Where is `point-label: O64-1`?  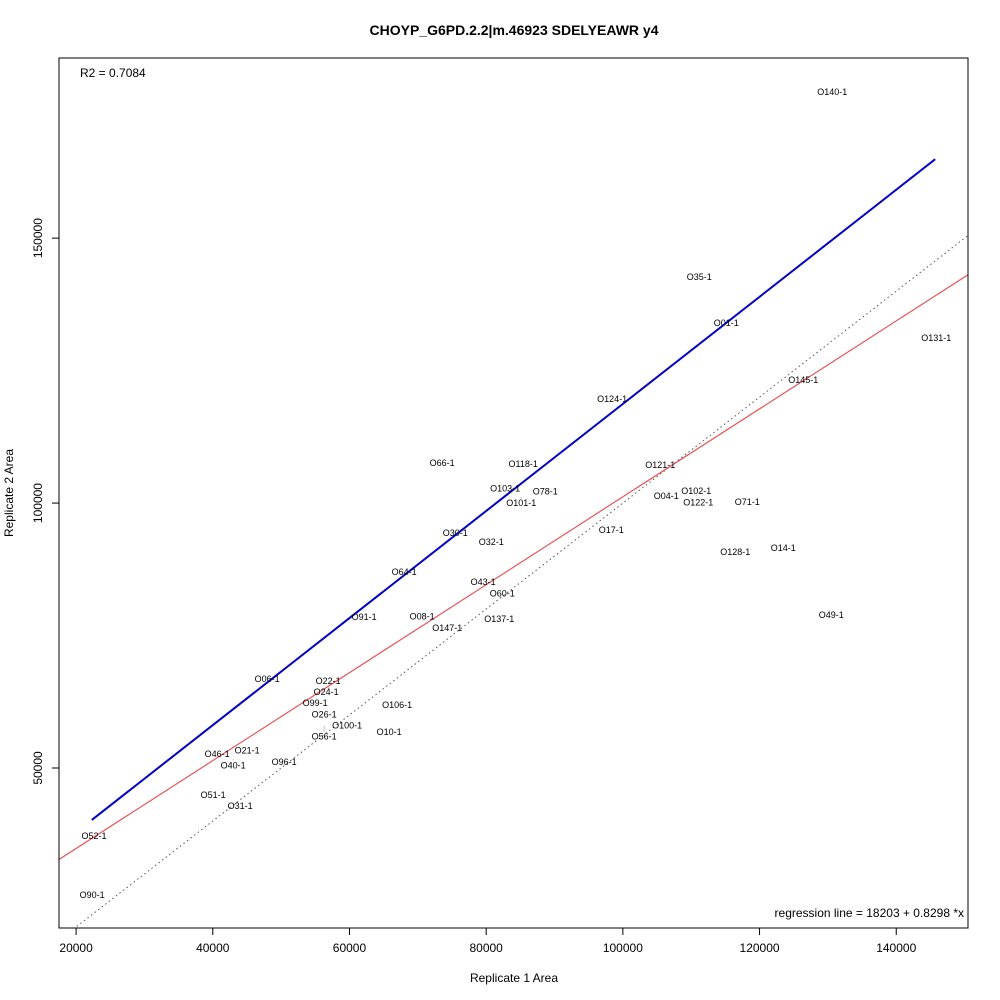
point-label: O64-1 is located at coordinates (404, 572).